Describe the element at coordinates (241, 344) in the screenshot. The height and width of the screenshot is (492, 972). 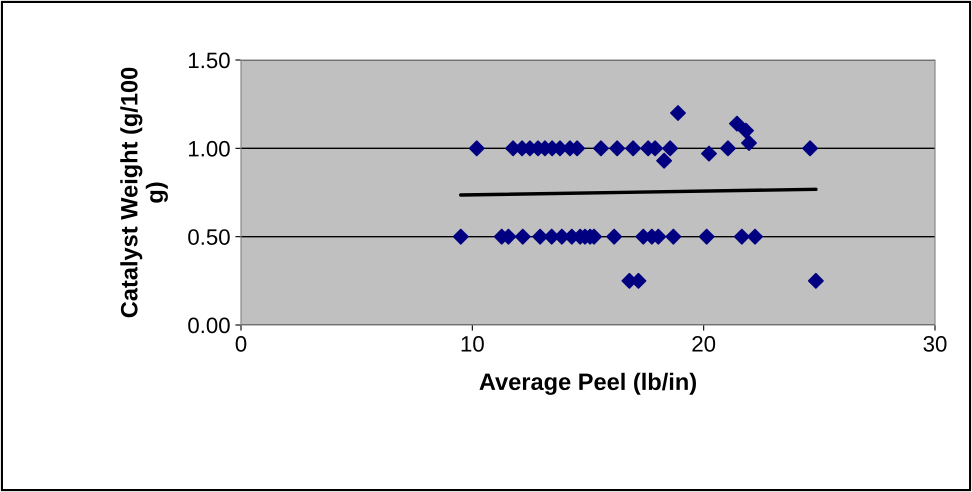
I see `x-tick-label: 0` at that location.